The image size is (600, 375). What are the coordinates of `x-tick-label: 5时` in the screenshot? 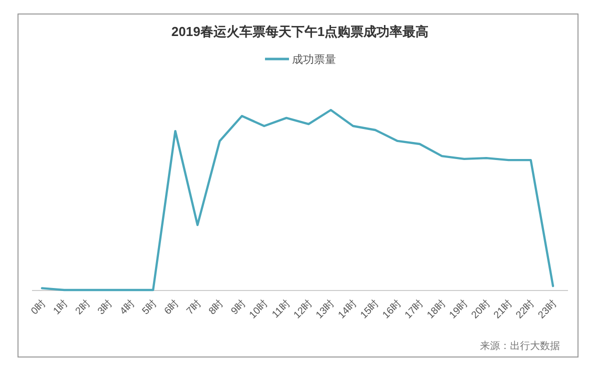 It's located at (150, 308).